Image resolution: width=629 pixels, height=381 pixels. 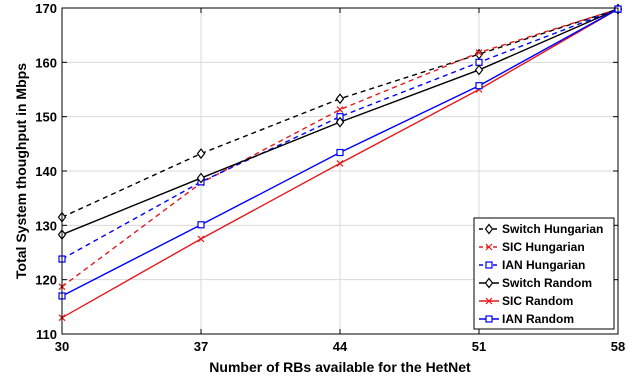 What do you see at coordinates (547, 283) in the screenshot?
I see `legend-label: Switch Random` at bounding box center [547, 283].